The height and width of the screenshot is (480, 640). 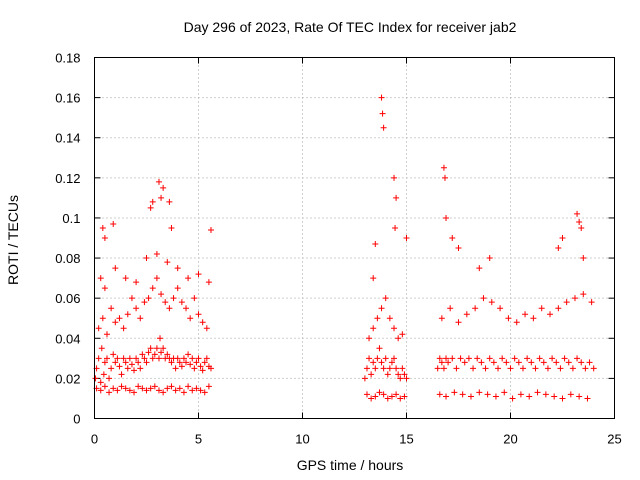 I want to click on x-tick-label: 5, so click(x=198, y=439).